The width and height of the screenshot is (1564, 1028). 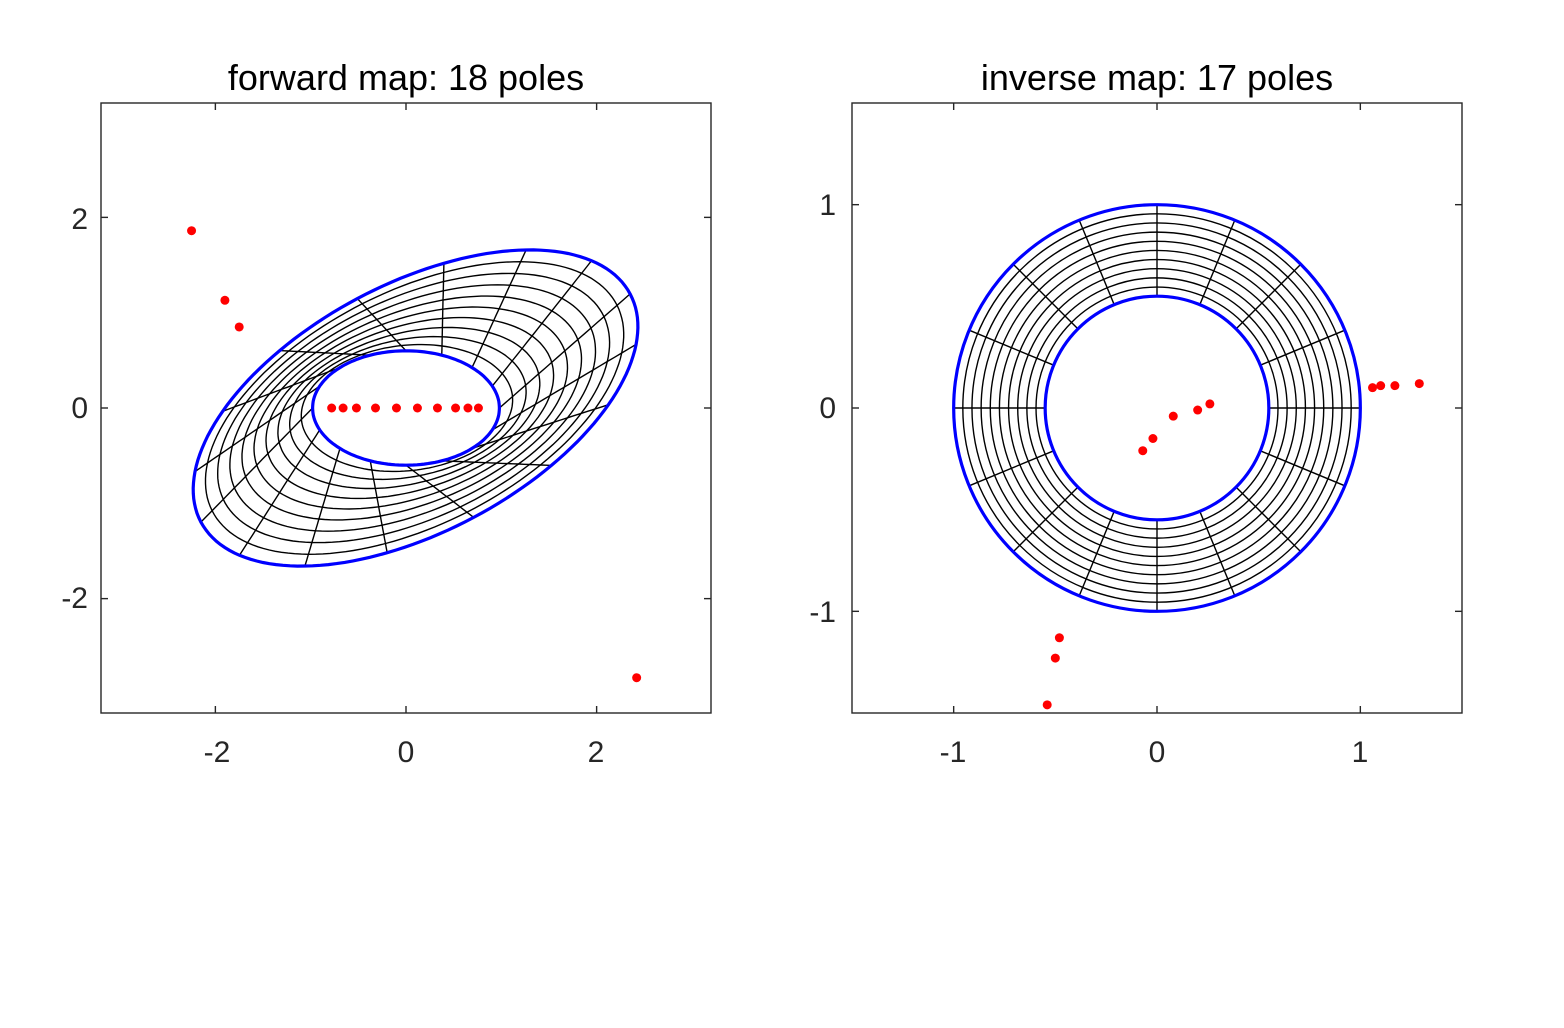 I want to click on forward-map-ytick-label: -2, so click(x=74, y=598).